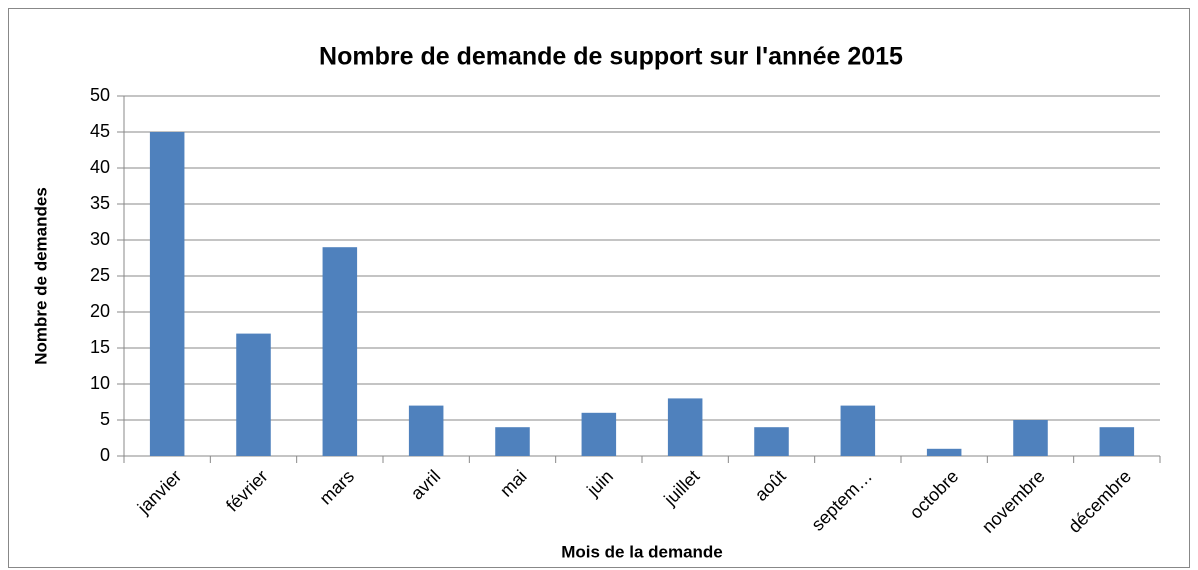 Image resolution: width=1198 pixels, height=570 pixels. I want to click on y-tick-label: 50, so click(100, 95).